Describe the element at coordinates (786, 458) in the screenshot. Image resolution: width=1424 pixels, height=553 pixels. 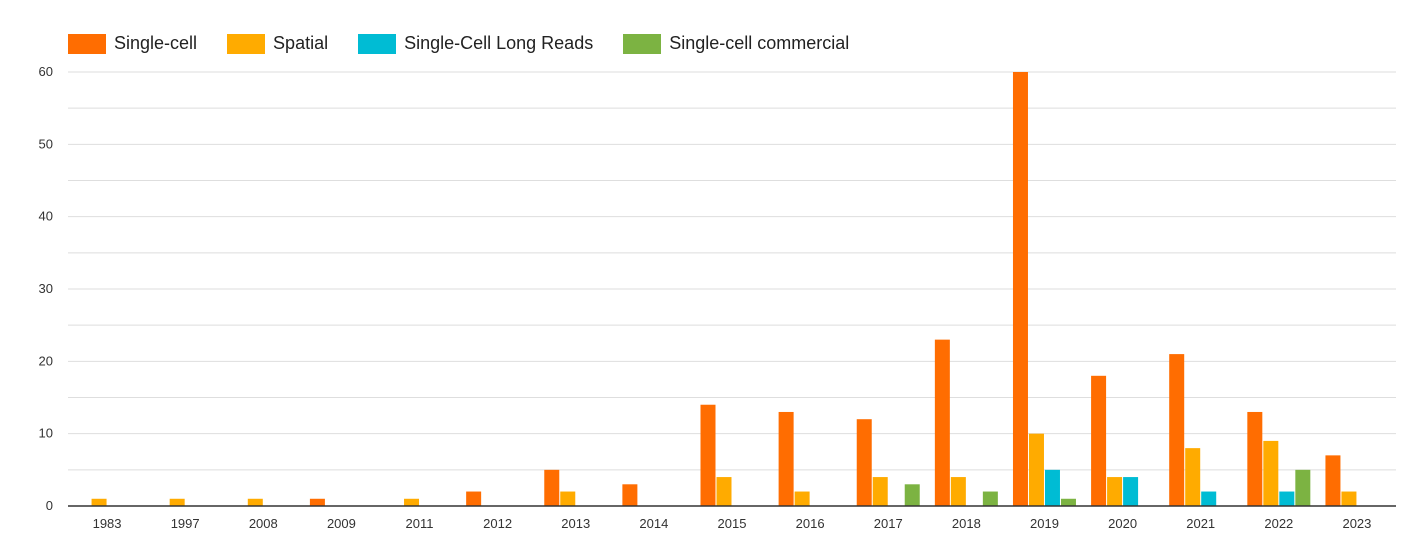
I see `bar-single-cell-2016` at that location.